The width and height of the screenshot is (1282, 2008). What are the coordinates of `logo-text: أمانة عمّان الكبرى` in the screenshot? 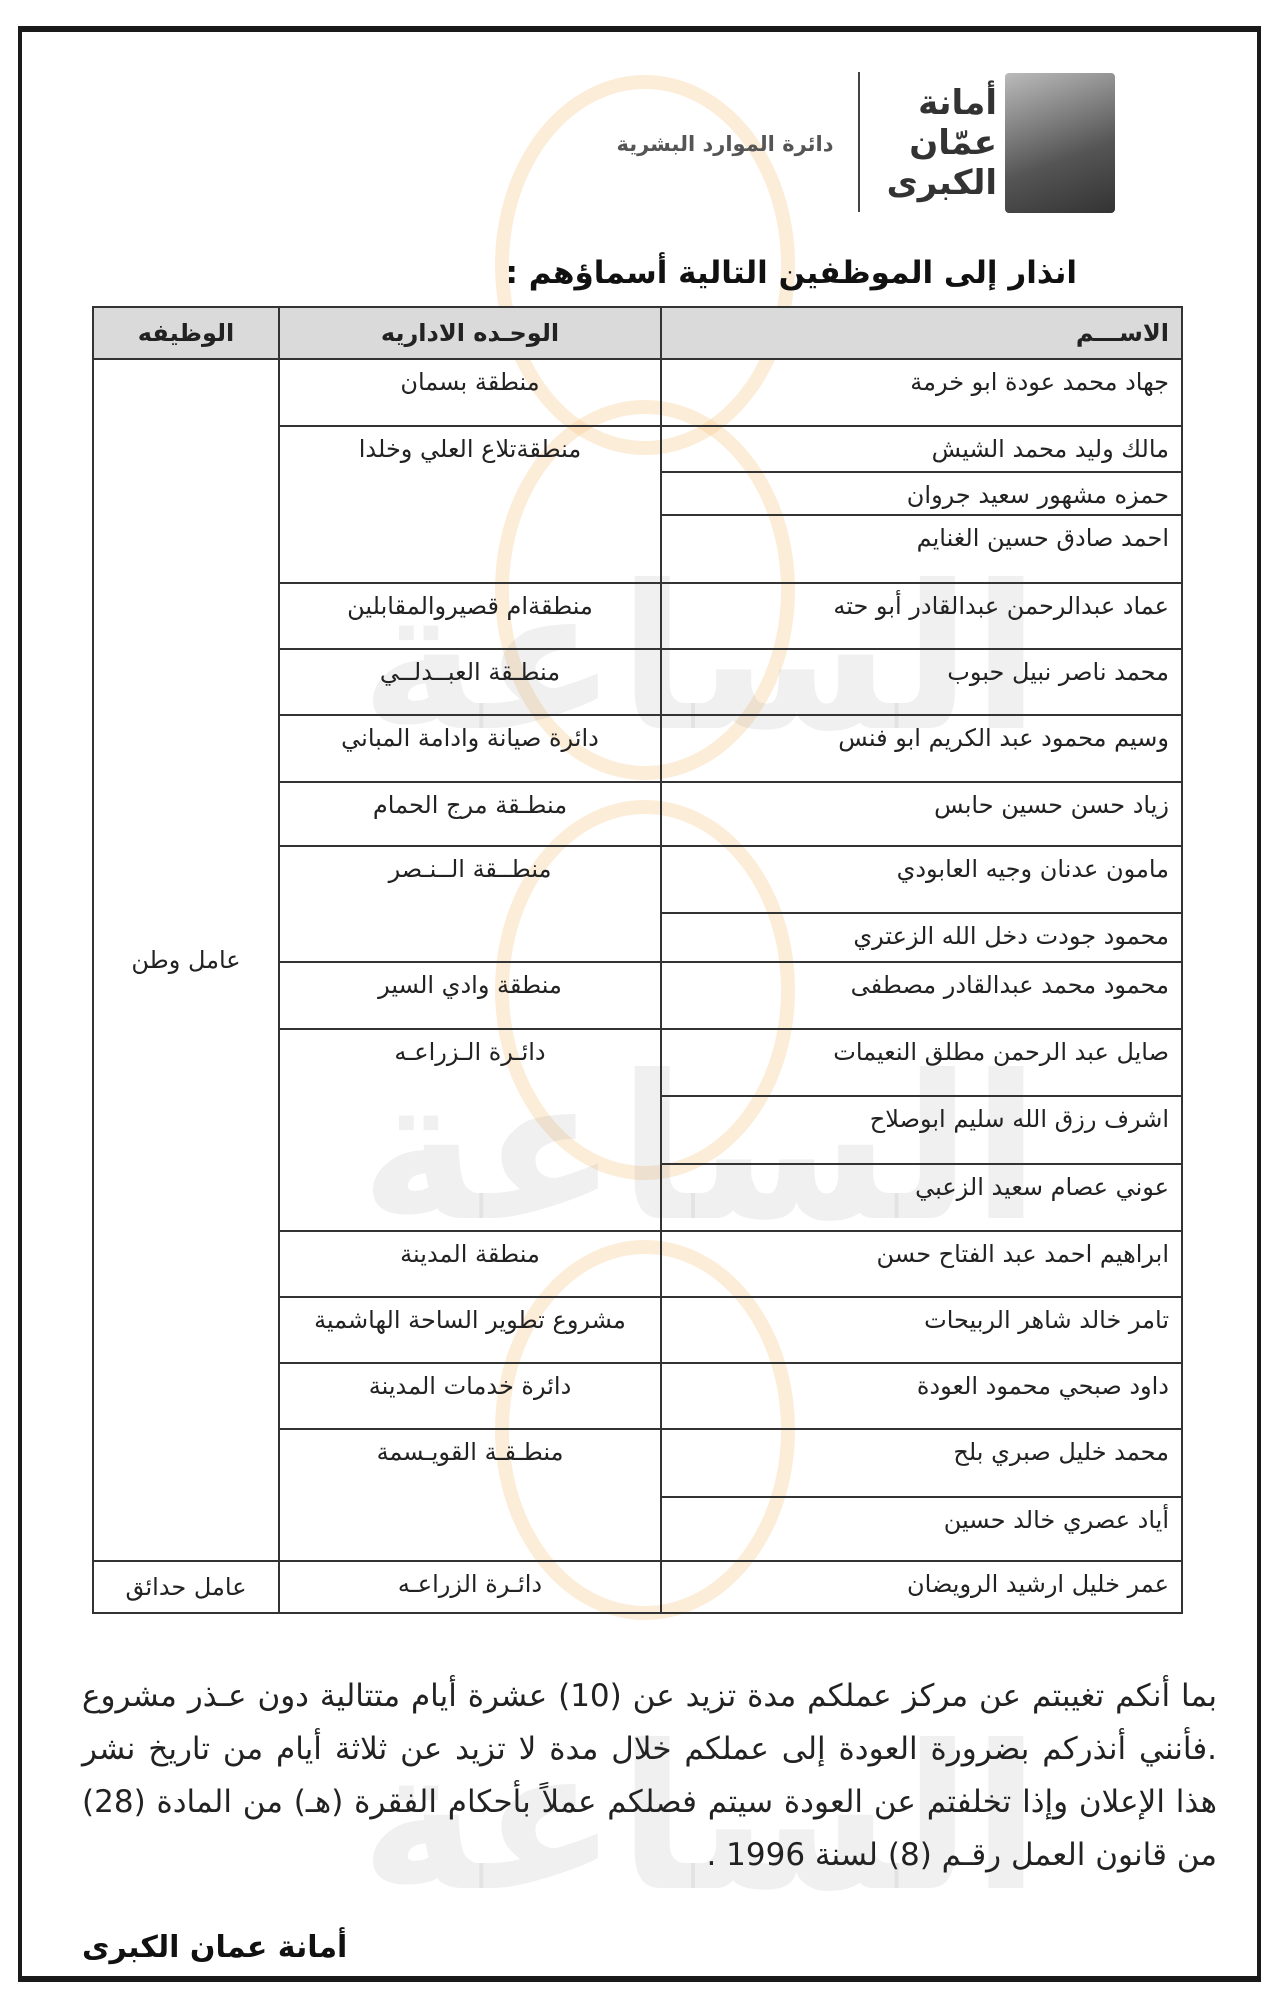 It's located at (942, 143).